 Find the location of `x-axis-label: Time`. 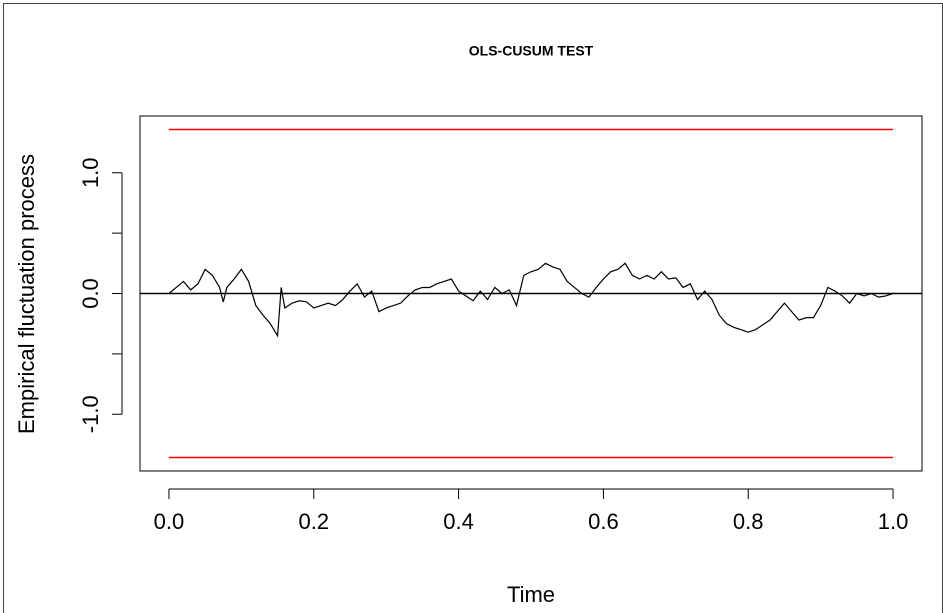

x-axis-label: Time is located at coordinates (531, 594).